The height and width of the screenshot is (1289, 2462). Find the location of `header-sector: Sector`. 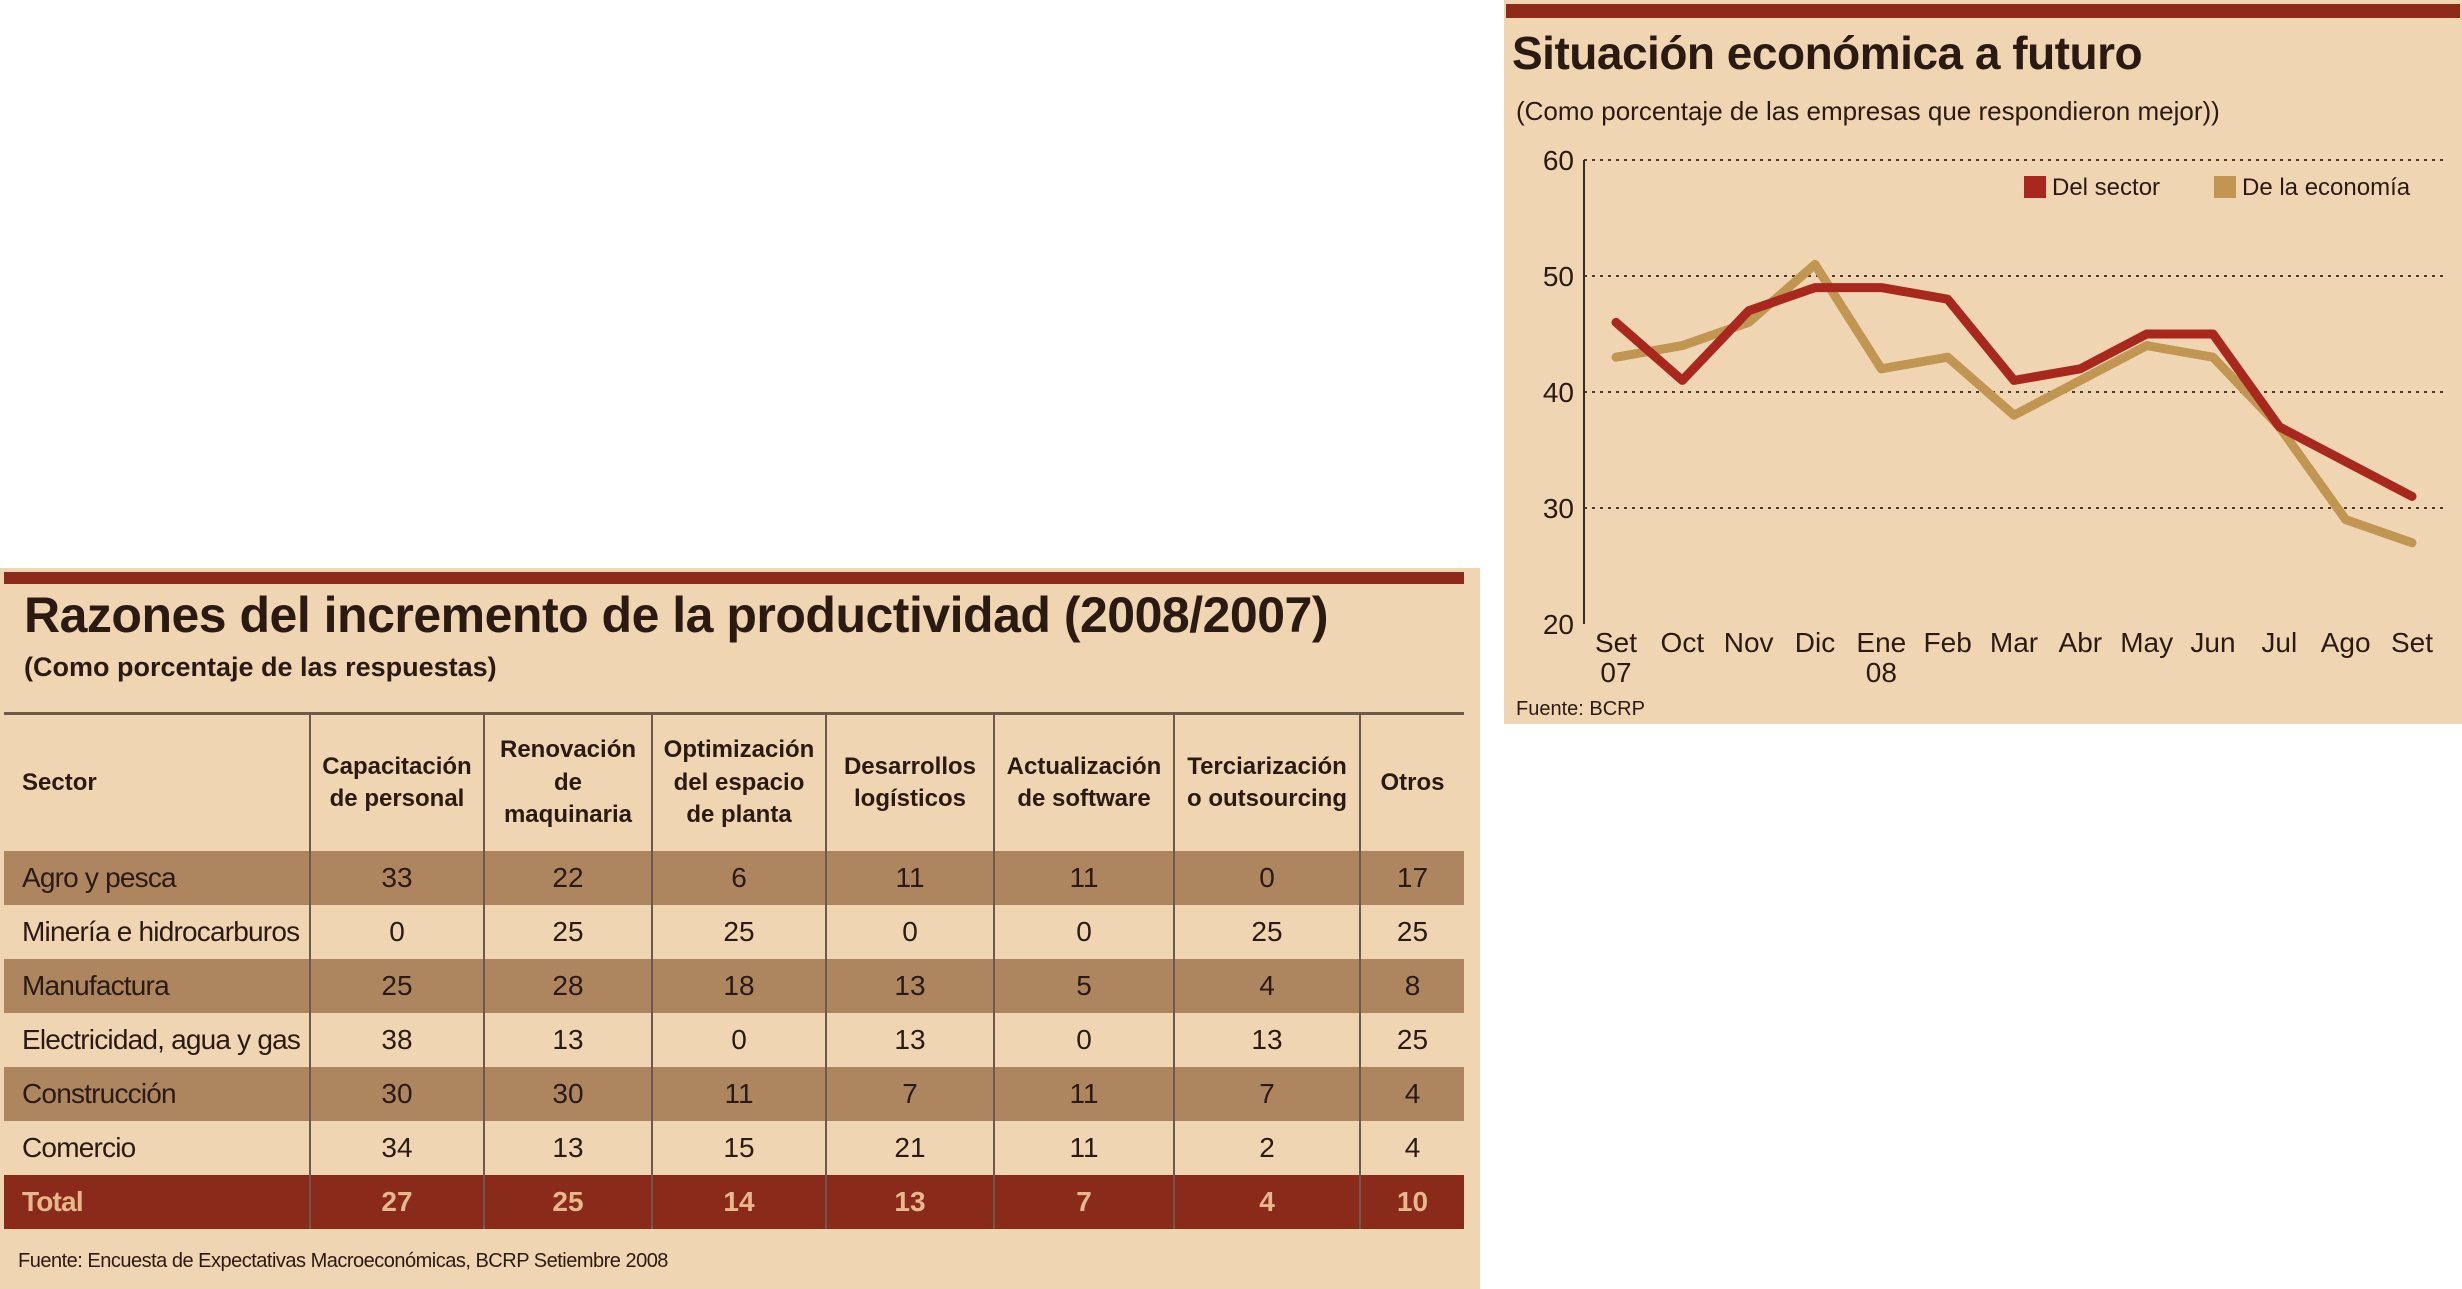

header-sector: Sector is located at coordinates (59, 782).